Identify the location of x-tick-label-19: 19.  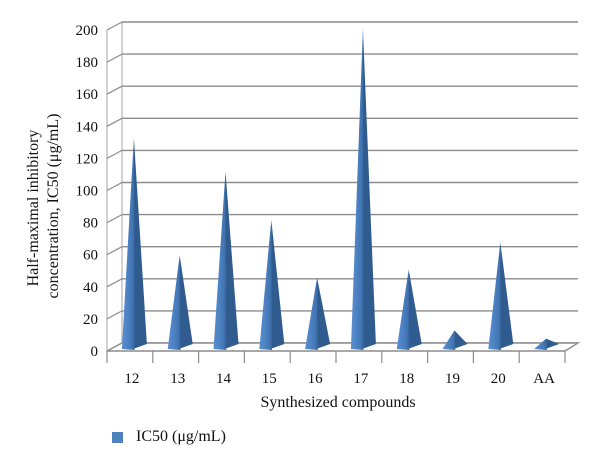
(452, 379).